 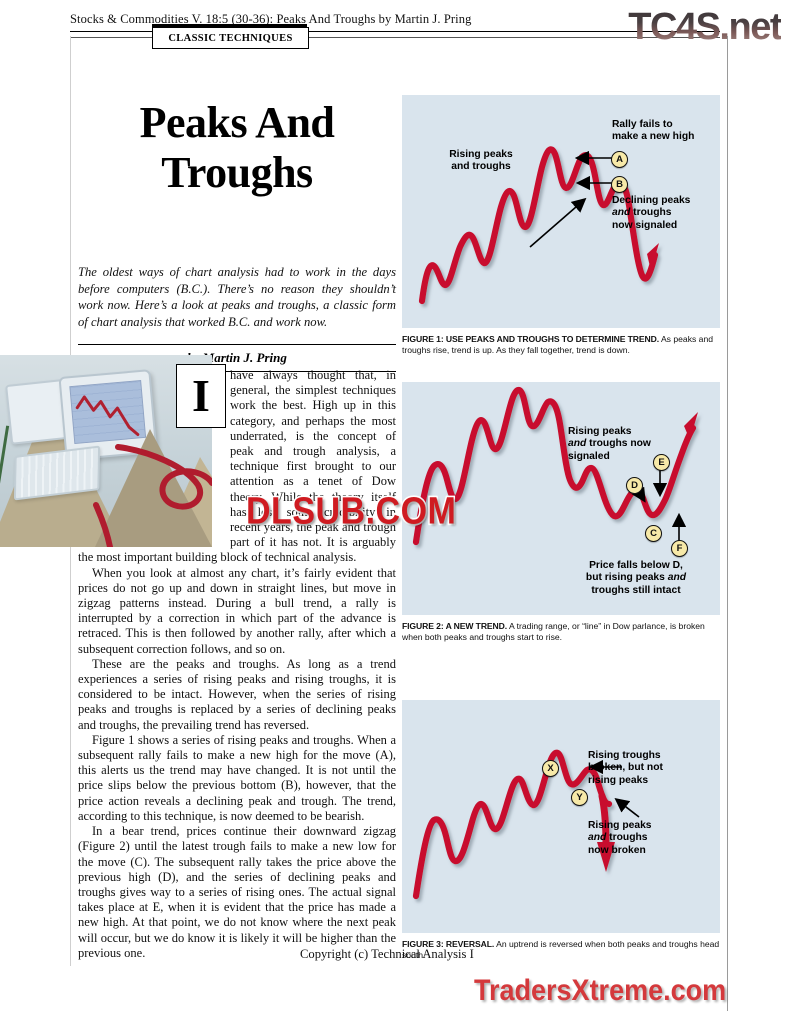 I want to click on watermark-tradersxtreme: TradersXtreme.com, so click(x=600, y=990).